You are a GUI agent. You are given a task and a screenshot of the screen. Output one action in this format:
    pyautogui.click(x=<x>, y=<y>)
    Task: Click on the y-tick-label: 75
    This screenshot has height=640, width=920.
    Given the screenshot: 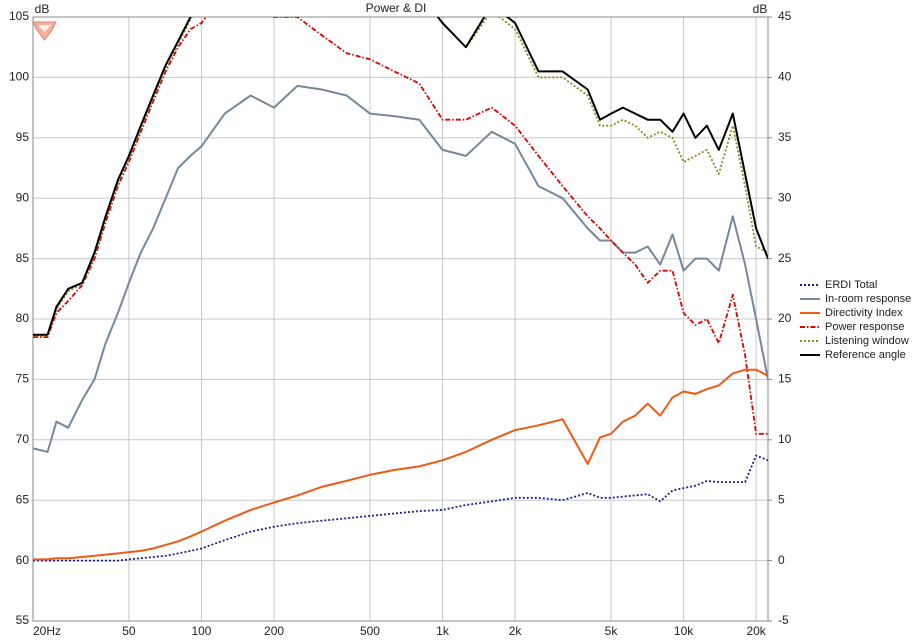 What is the action you would take?
    pyautogui.click(x=23, y=379)
    